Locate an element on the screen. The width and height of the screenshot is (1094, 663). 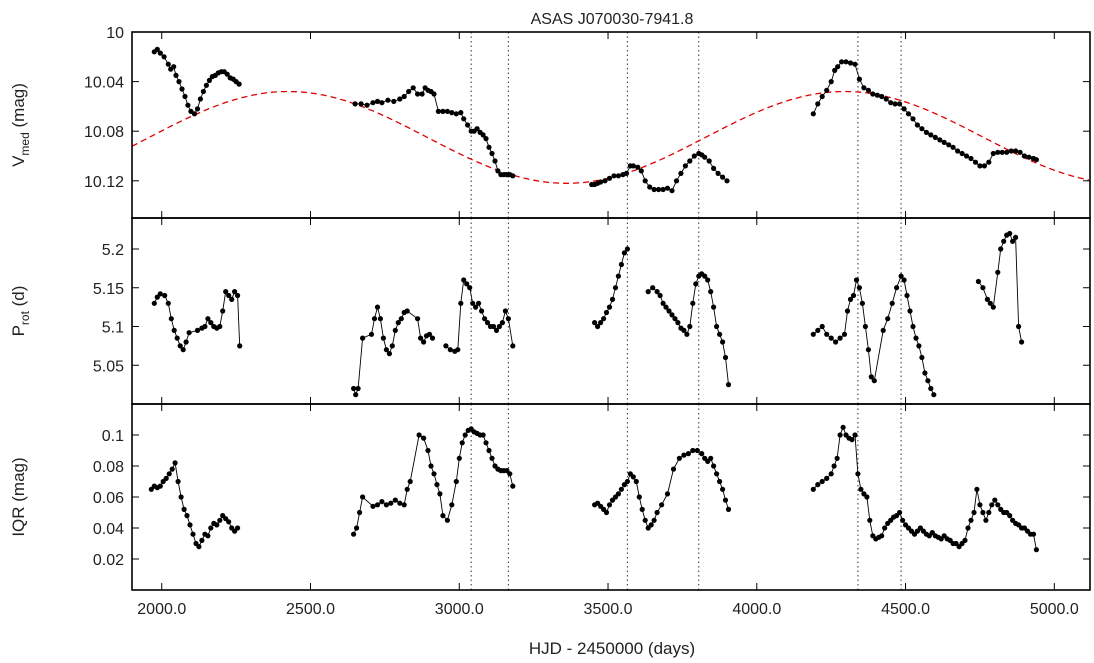
y-axis-label: Prot (d) is located at coordinates (20, 311).